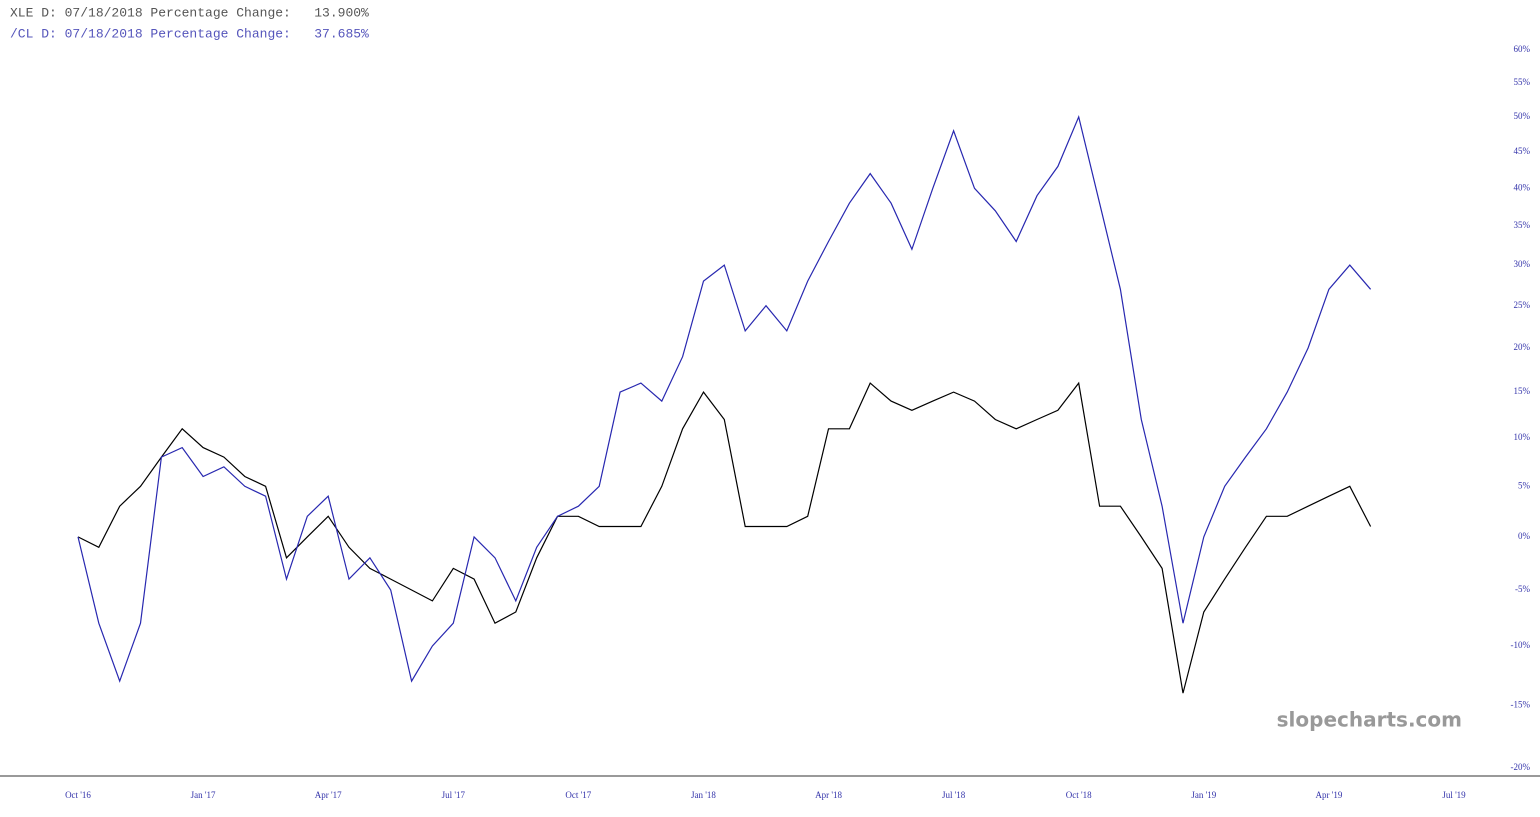 The image size is (1540, 817). Describe the element at coordinates (1522, 589) in the screenshot. I see `y-tick-label: -5%` at that location.